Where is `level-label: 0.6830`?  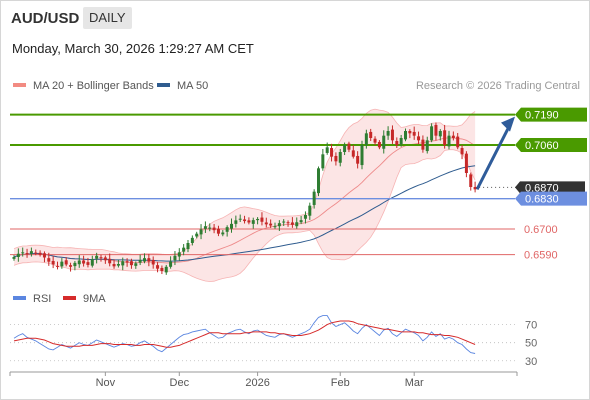 level-label: 0.6830 is located at coordinates (542, 200).